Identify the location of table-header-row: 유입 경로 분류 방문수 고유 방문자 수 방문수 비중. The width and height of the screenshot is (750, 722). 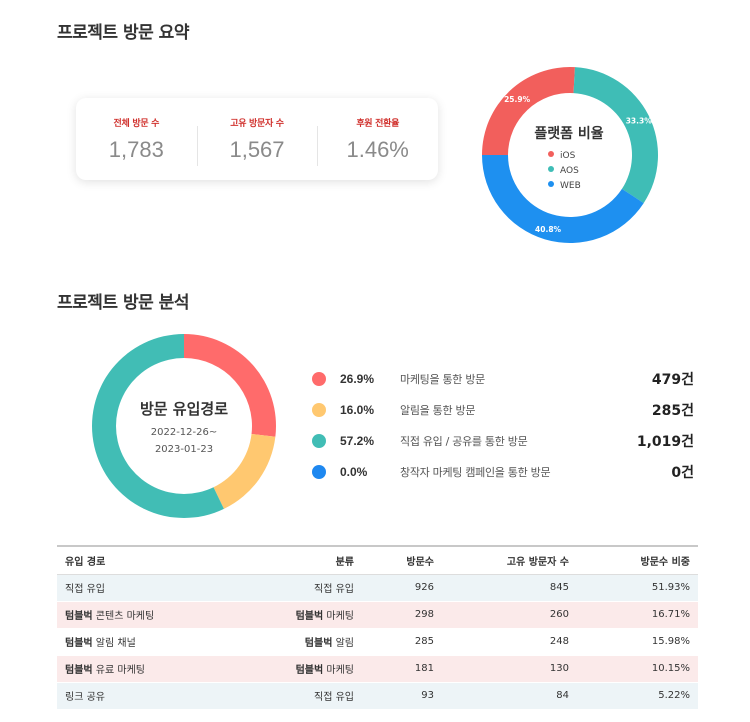
(377, 560).